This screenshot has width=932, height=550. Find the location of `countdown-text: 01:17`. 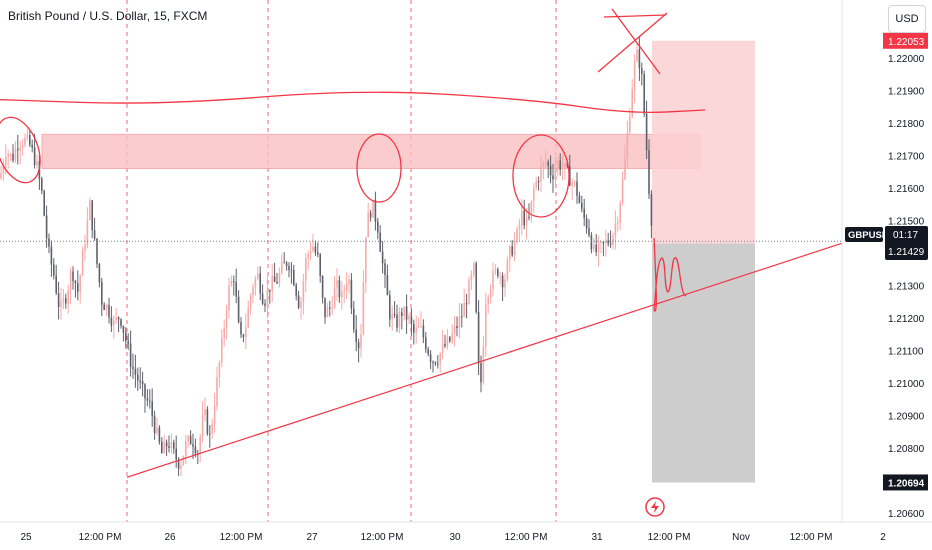

countdown-text: 01:17 is located at coordinates (905, 235).